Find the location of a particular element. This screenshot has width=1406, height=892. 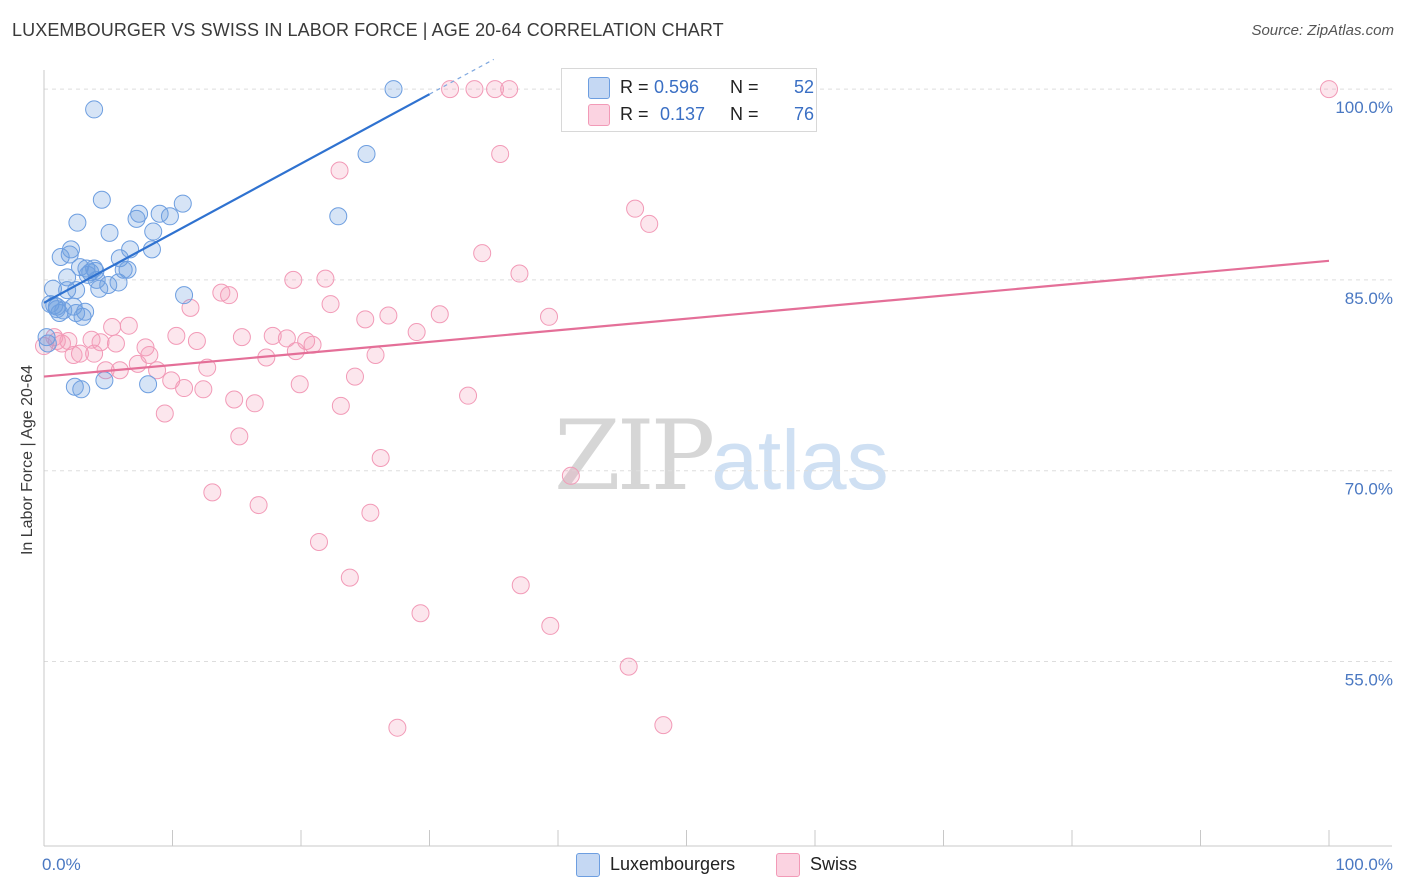

y-tick-label: 85.0% is located at coordinates (1369, 298).